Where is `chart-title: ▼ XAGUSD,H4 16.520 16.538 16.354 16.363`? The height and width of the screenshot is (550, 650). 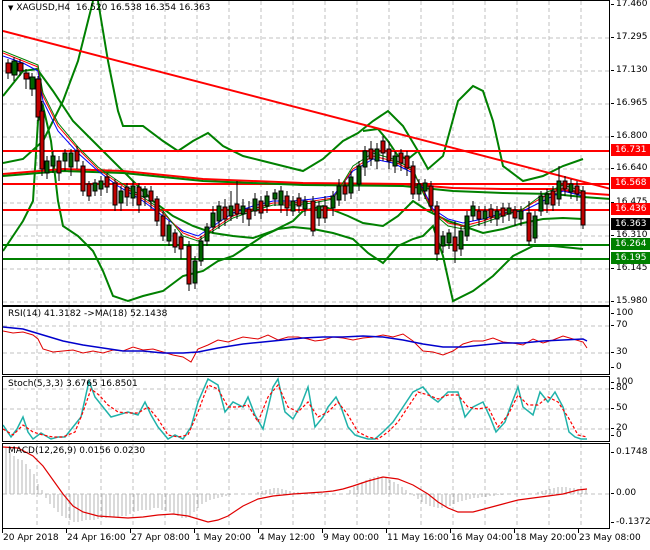
chart-title: ▼ XAGUSD,H4 16.520 16.538 16.354 16.363 is located at coordinates (109, 8).